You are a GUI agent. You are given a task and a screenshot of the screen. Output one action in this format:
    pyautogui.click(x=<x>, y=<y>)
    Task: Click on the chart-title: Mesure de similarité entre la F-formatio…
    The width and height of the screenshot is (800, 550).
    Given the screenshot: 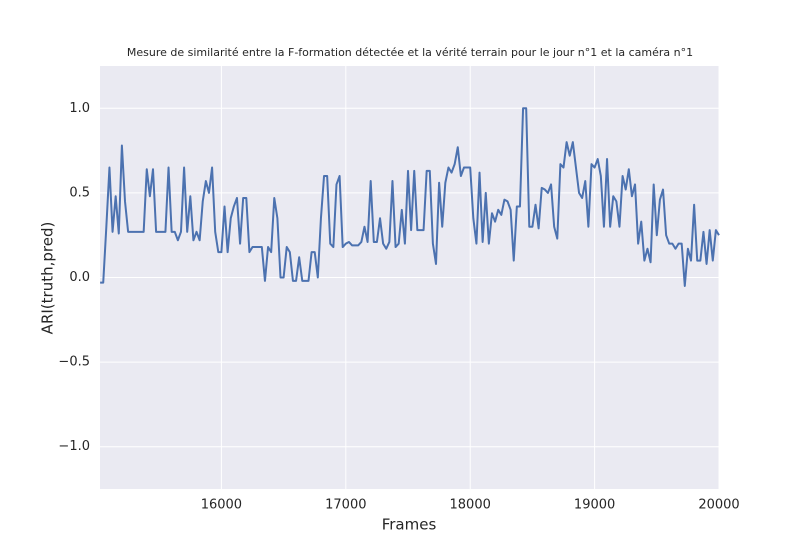 What is the action you would take?
    pyautogui.click(x=410, y=52)
    